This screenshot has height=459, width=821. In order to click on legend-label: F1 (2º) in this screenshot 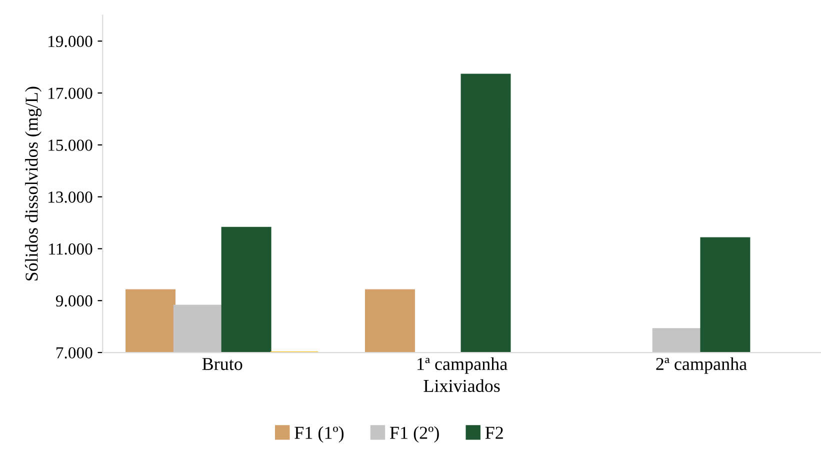, I will do `click(414, 434)`.